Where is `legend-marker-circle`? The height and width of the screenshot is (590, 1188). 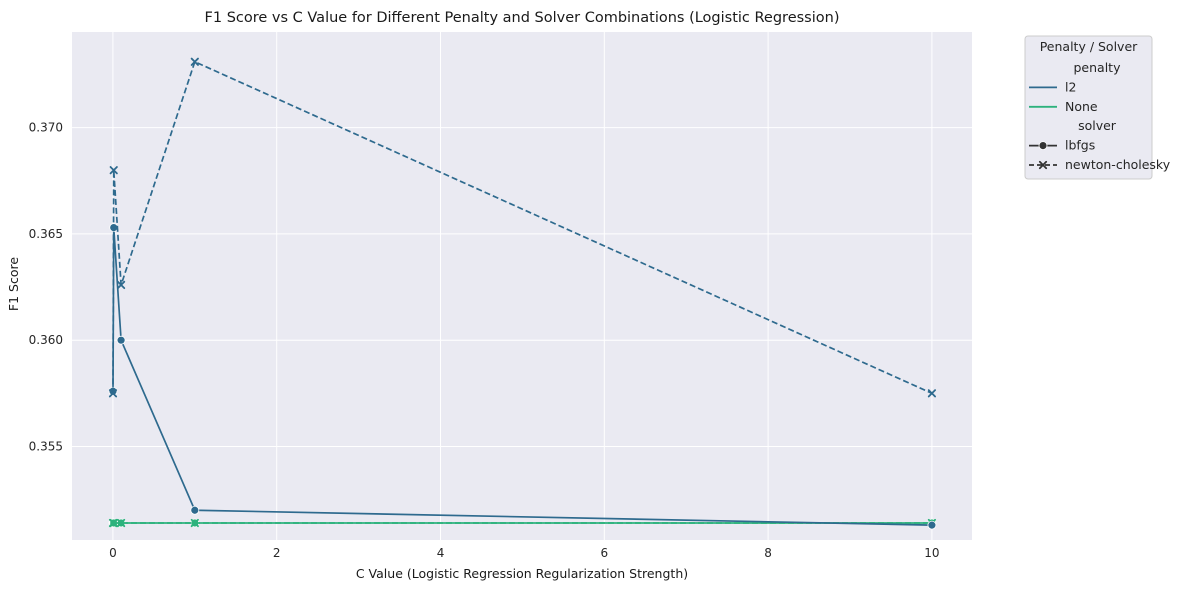 legend-marker-circle is located at coordinates (1043, 146).